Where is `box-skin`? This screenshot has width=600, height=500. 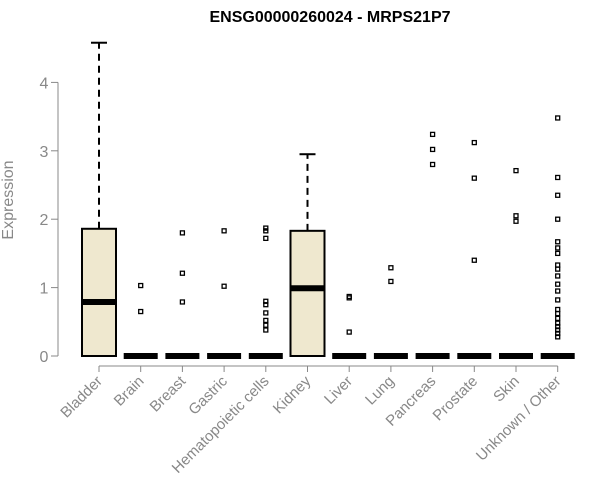 box-skin is located at coordinates (516, 263).